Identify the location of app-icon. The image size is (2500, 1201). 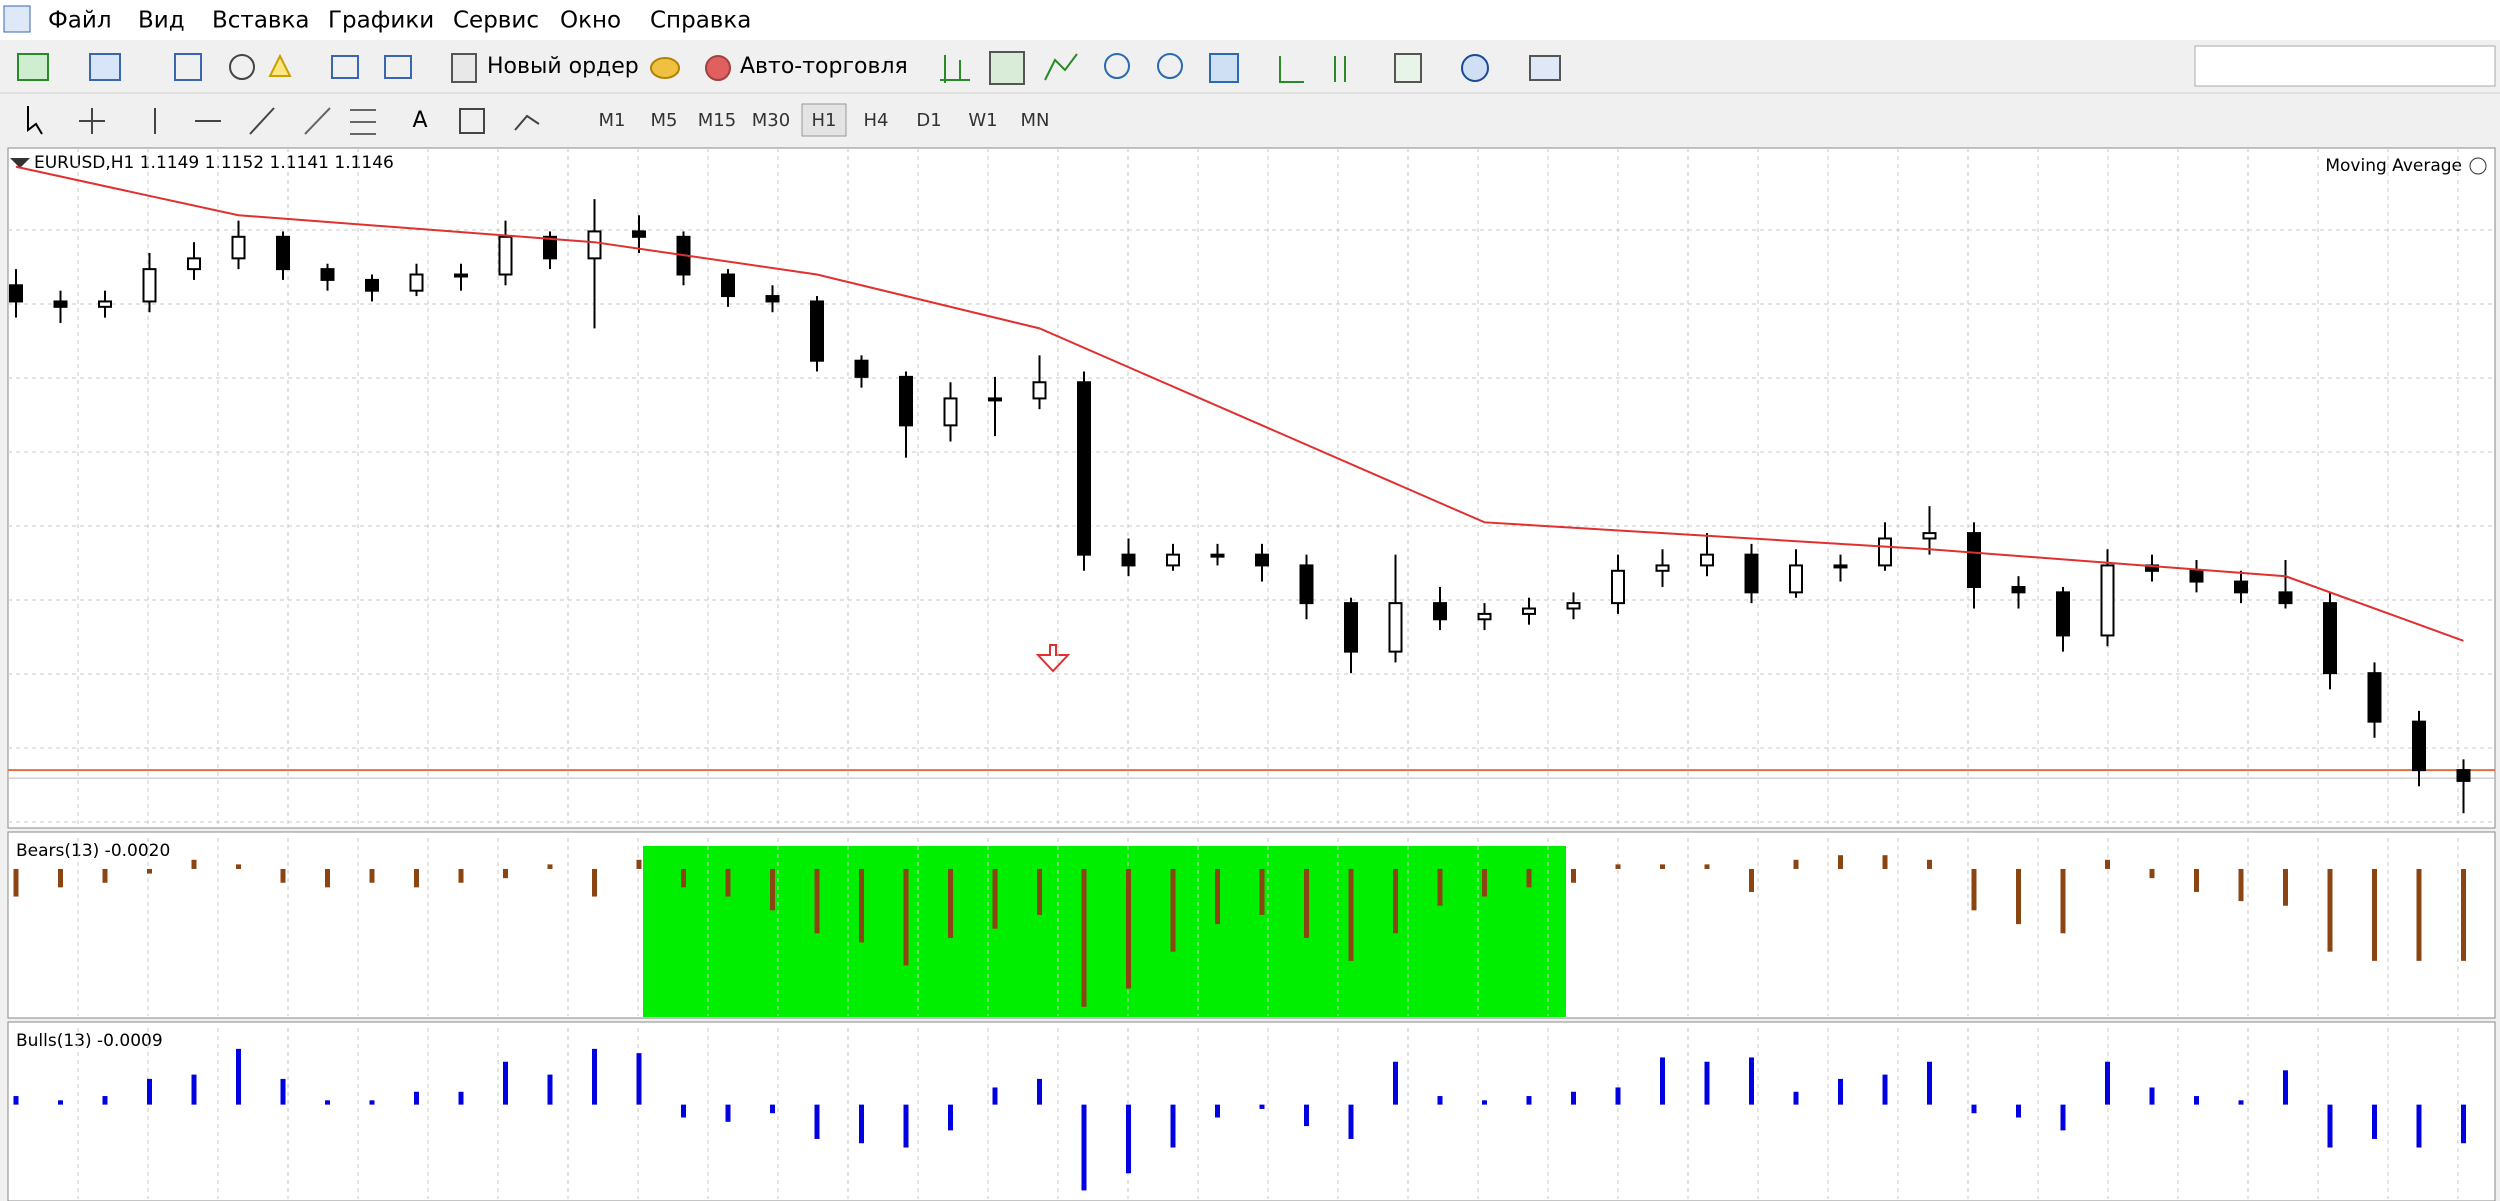
(17, 19).